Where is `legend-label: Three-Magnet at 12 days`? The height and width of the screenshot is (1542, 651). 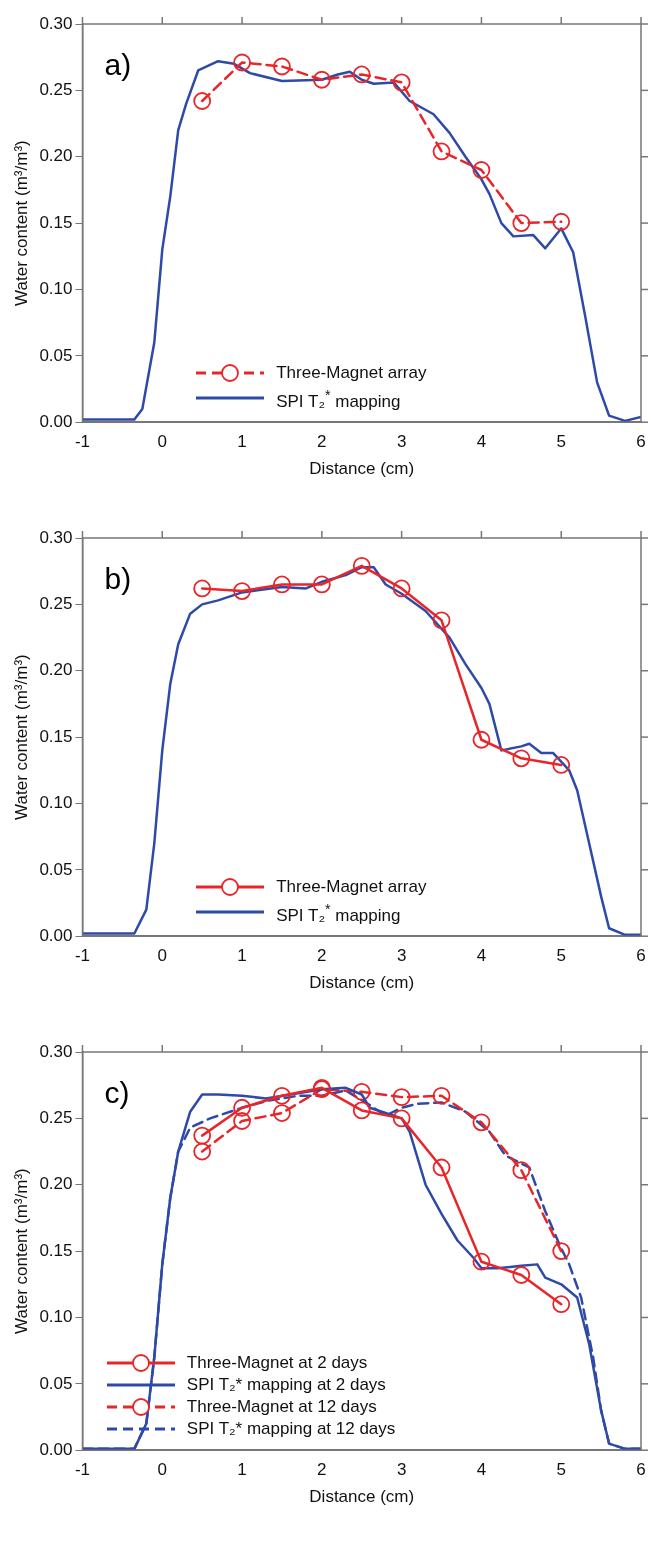 legend-label: Three-Magnet at 12 days is located at coordinates (281, 1407).